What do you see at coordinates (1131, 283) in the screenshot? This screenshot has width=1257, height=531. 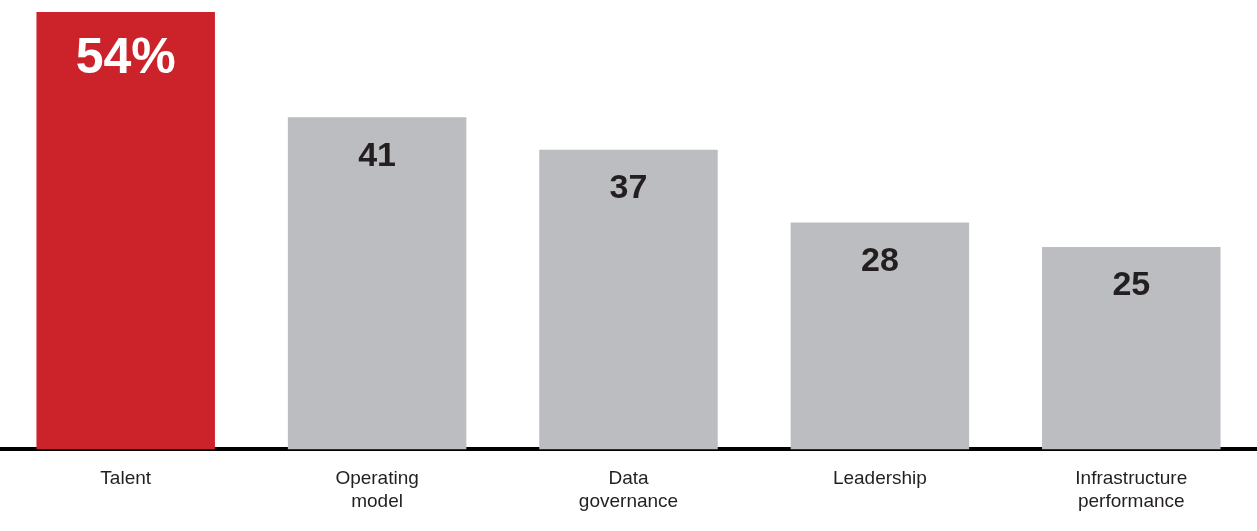 I see `data-label: 25` at bounding box center [1131, 283].